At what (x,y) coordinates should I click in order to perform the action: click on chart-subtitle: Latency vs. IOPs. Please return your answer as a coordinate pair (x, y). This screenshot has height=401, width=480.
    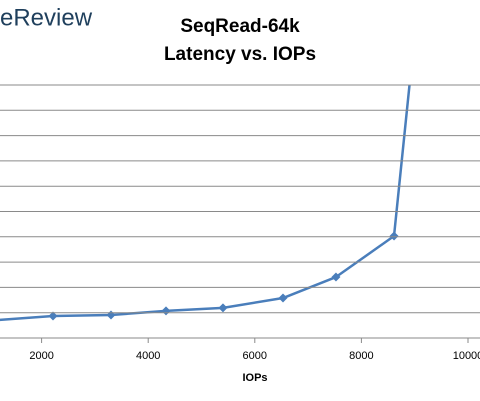
    Looking at the image, I should click on (240, 54).